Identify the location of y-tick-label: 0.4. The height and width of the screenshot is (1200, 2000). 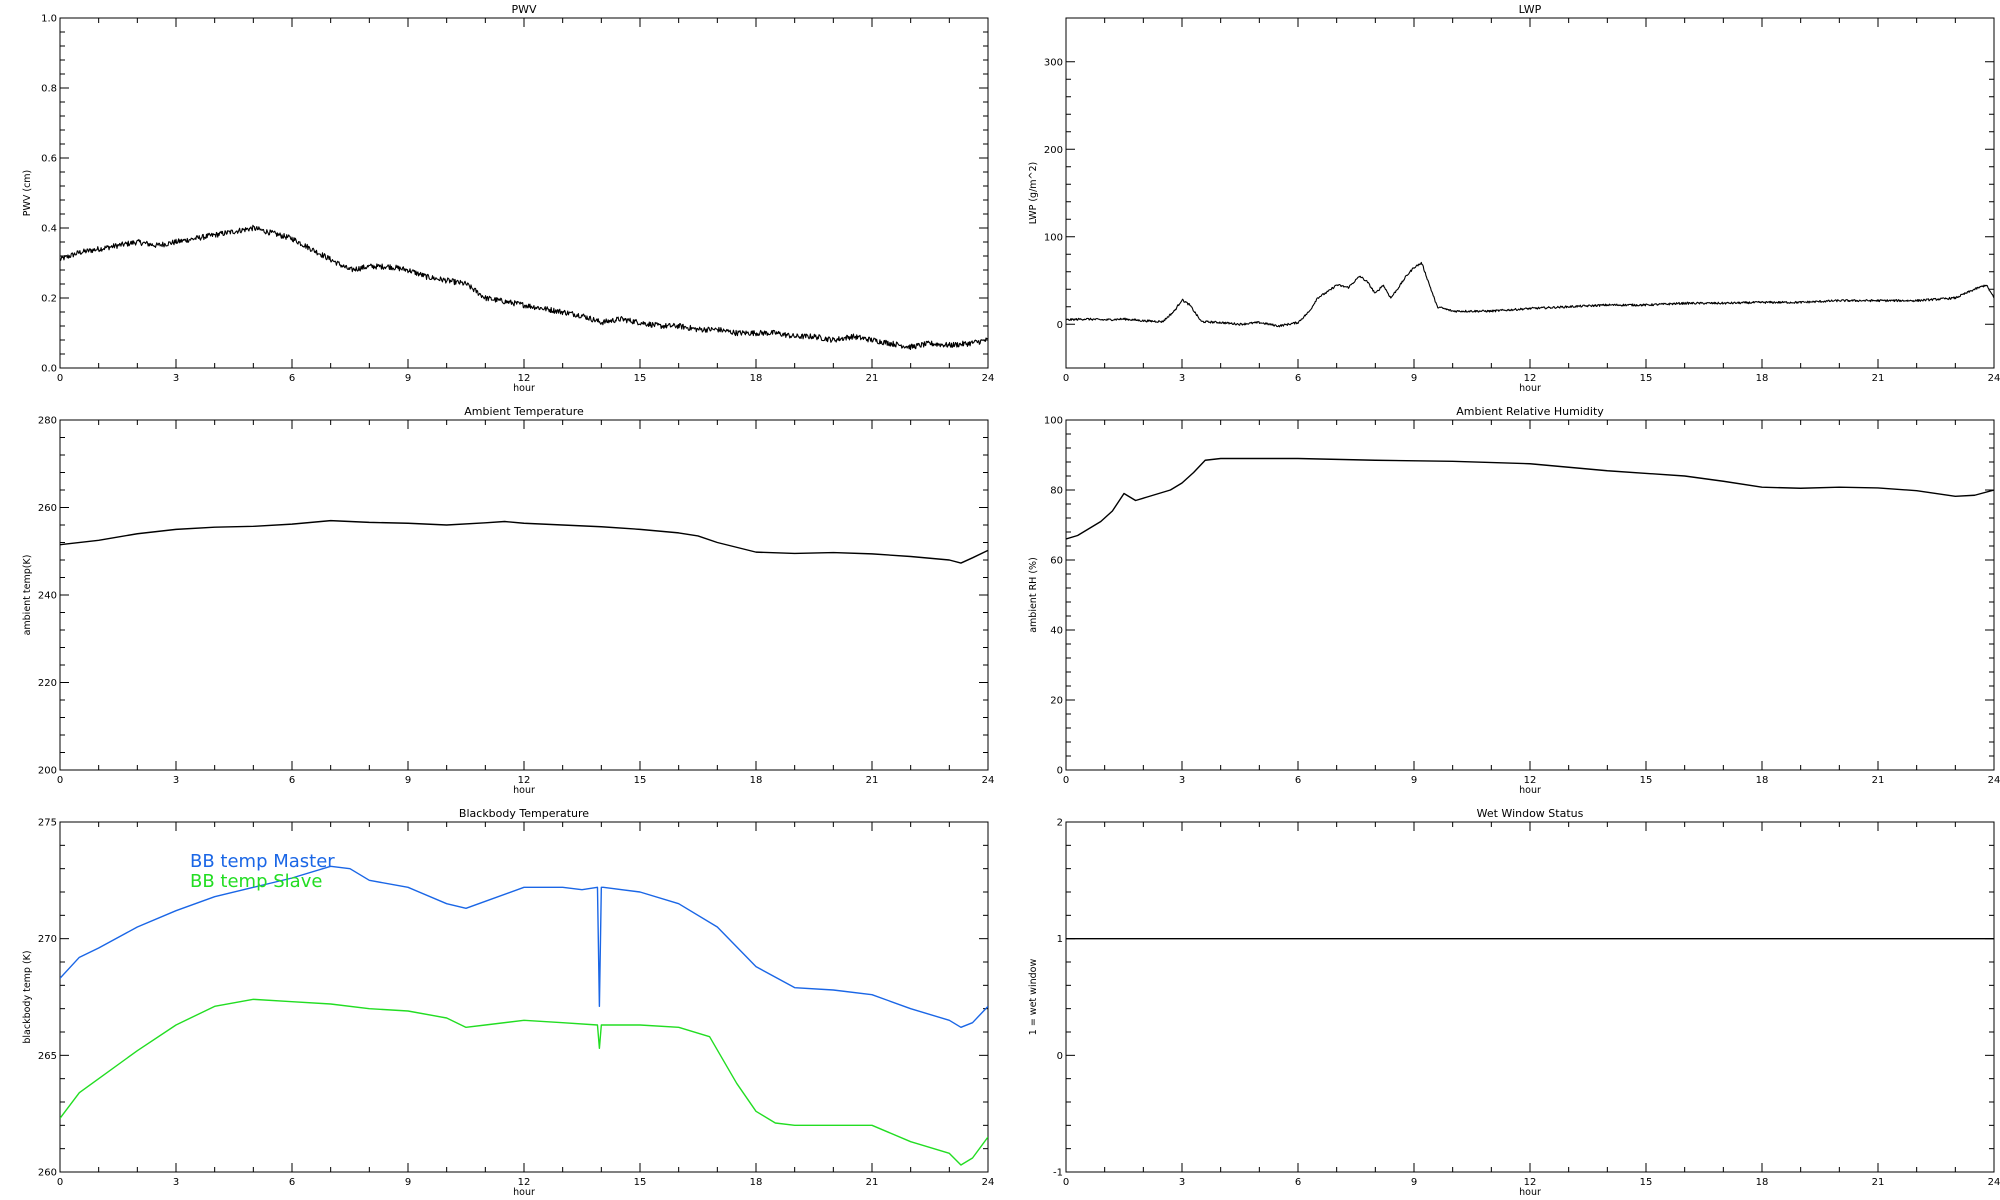
(49, 229).